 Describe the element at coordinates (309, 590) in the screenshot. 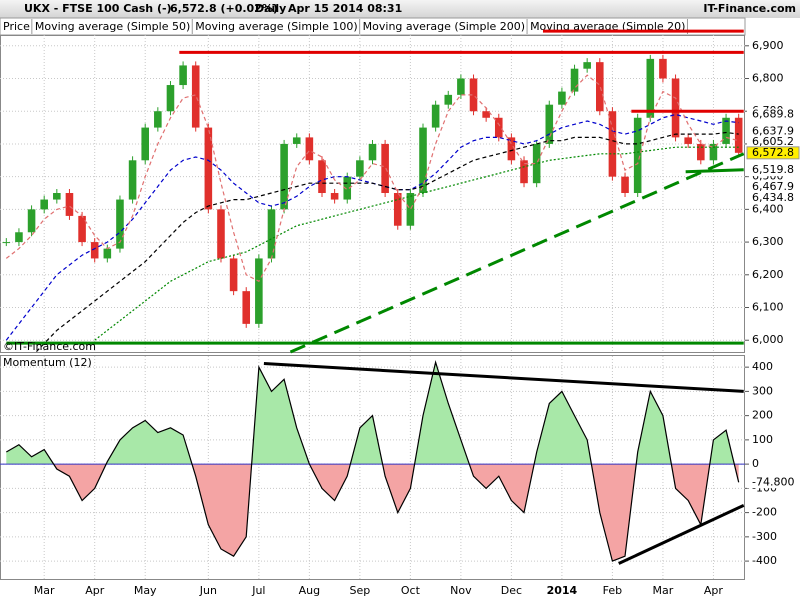

I see `x-tick-label: Aug` at that location.